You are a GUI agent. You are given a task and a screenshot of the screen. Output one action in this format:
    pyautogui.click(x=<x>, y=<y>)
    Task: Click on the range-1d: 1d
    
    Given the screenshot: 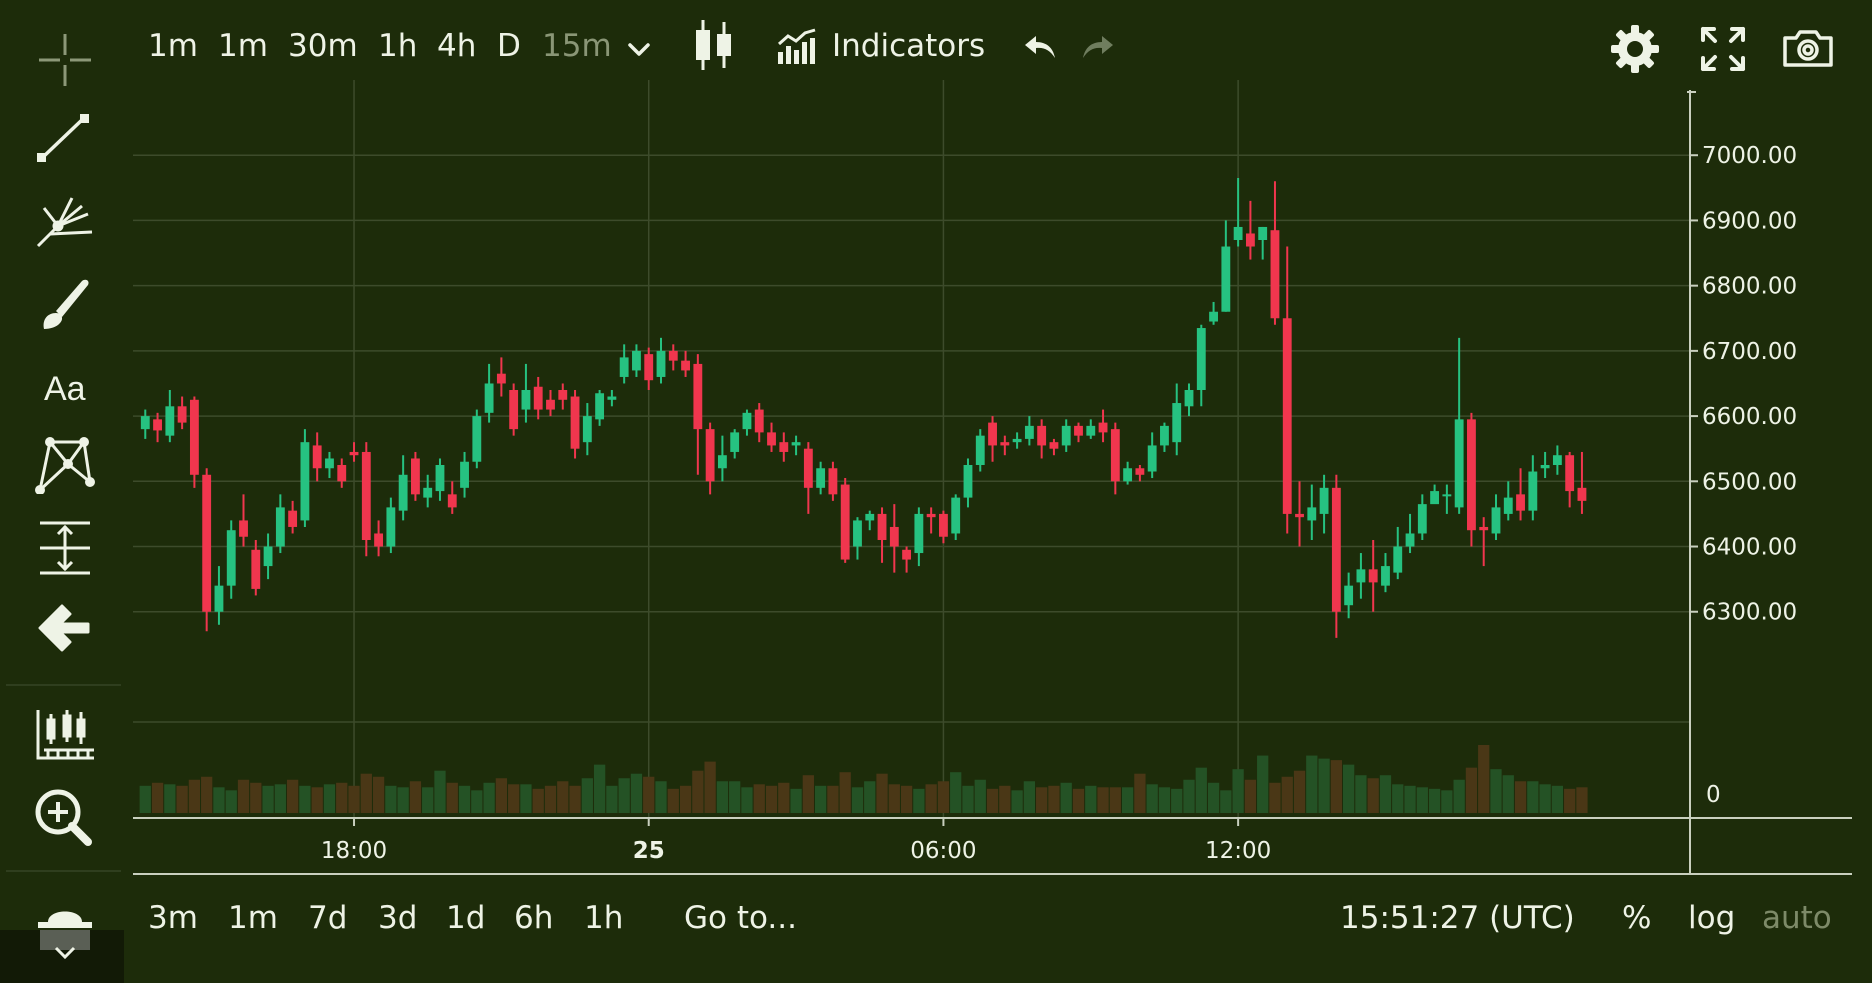 What is the action you would take?
    pyautogui.click(x=466, y=918)
    